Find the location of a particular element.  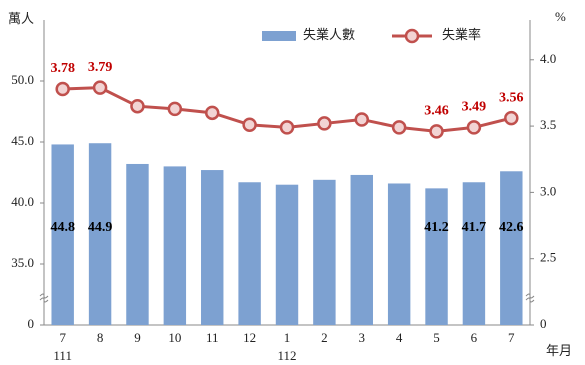

x-tick-label: 1 is located at coordinates (287, 337).